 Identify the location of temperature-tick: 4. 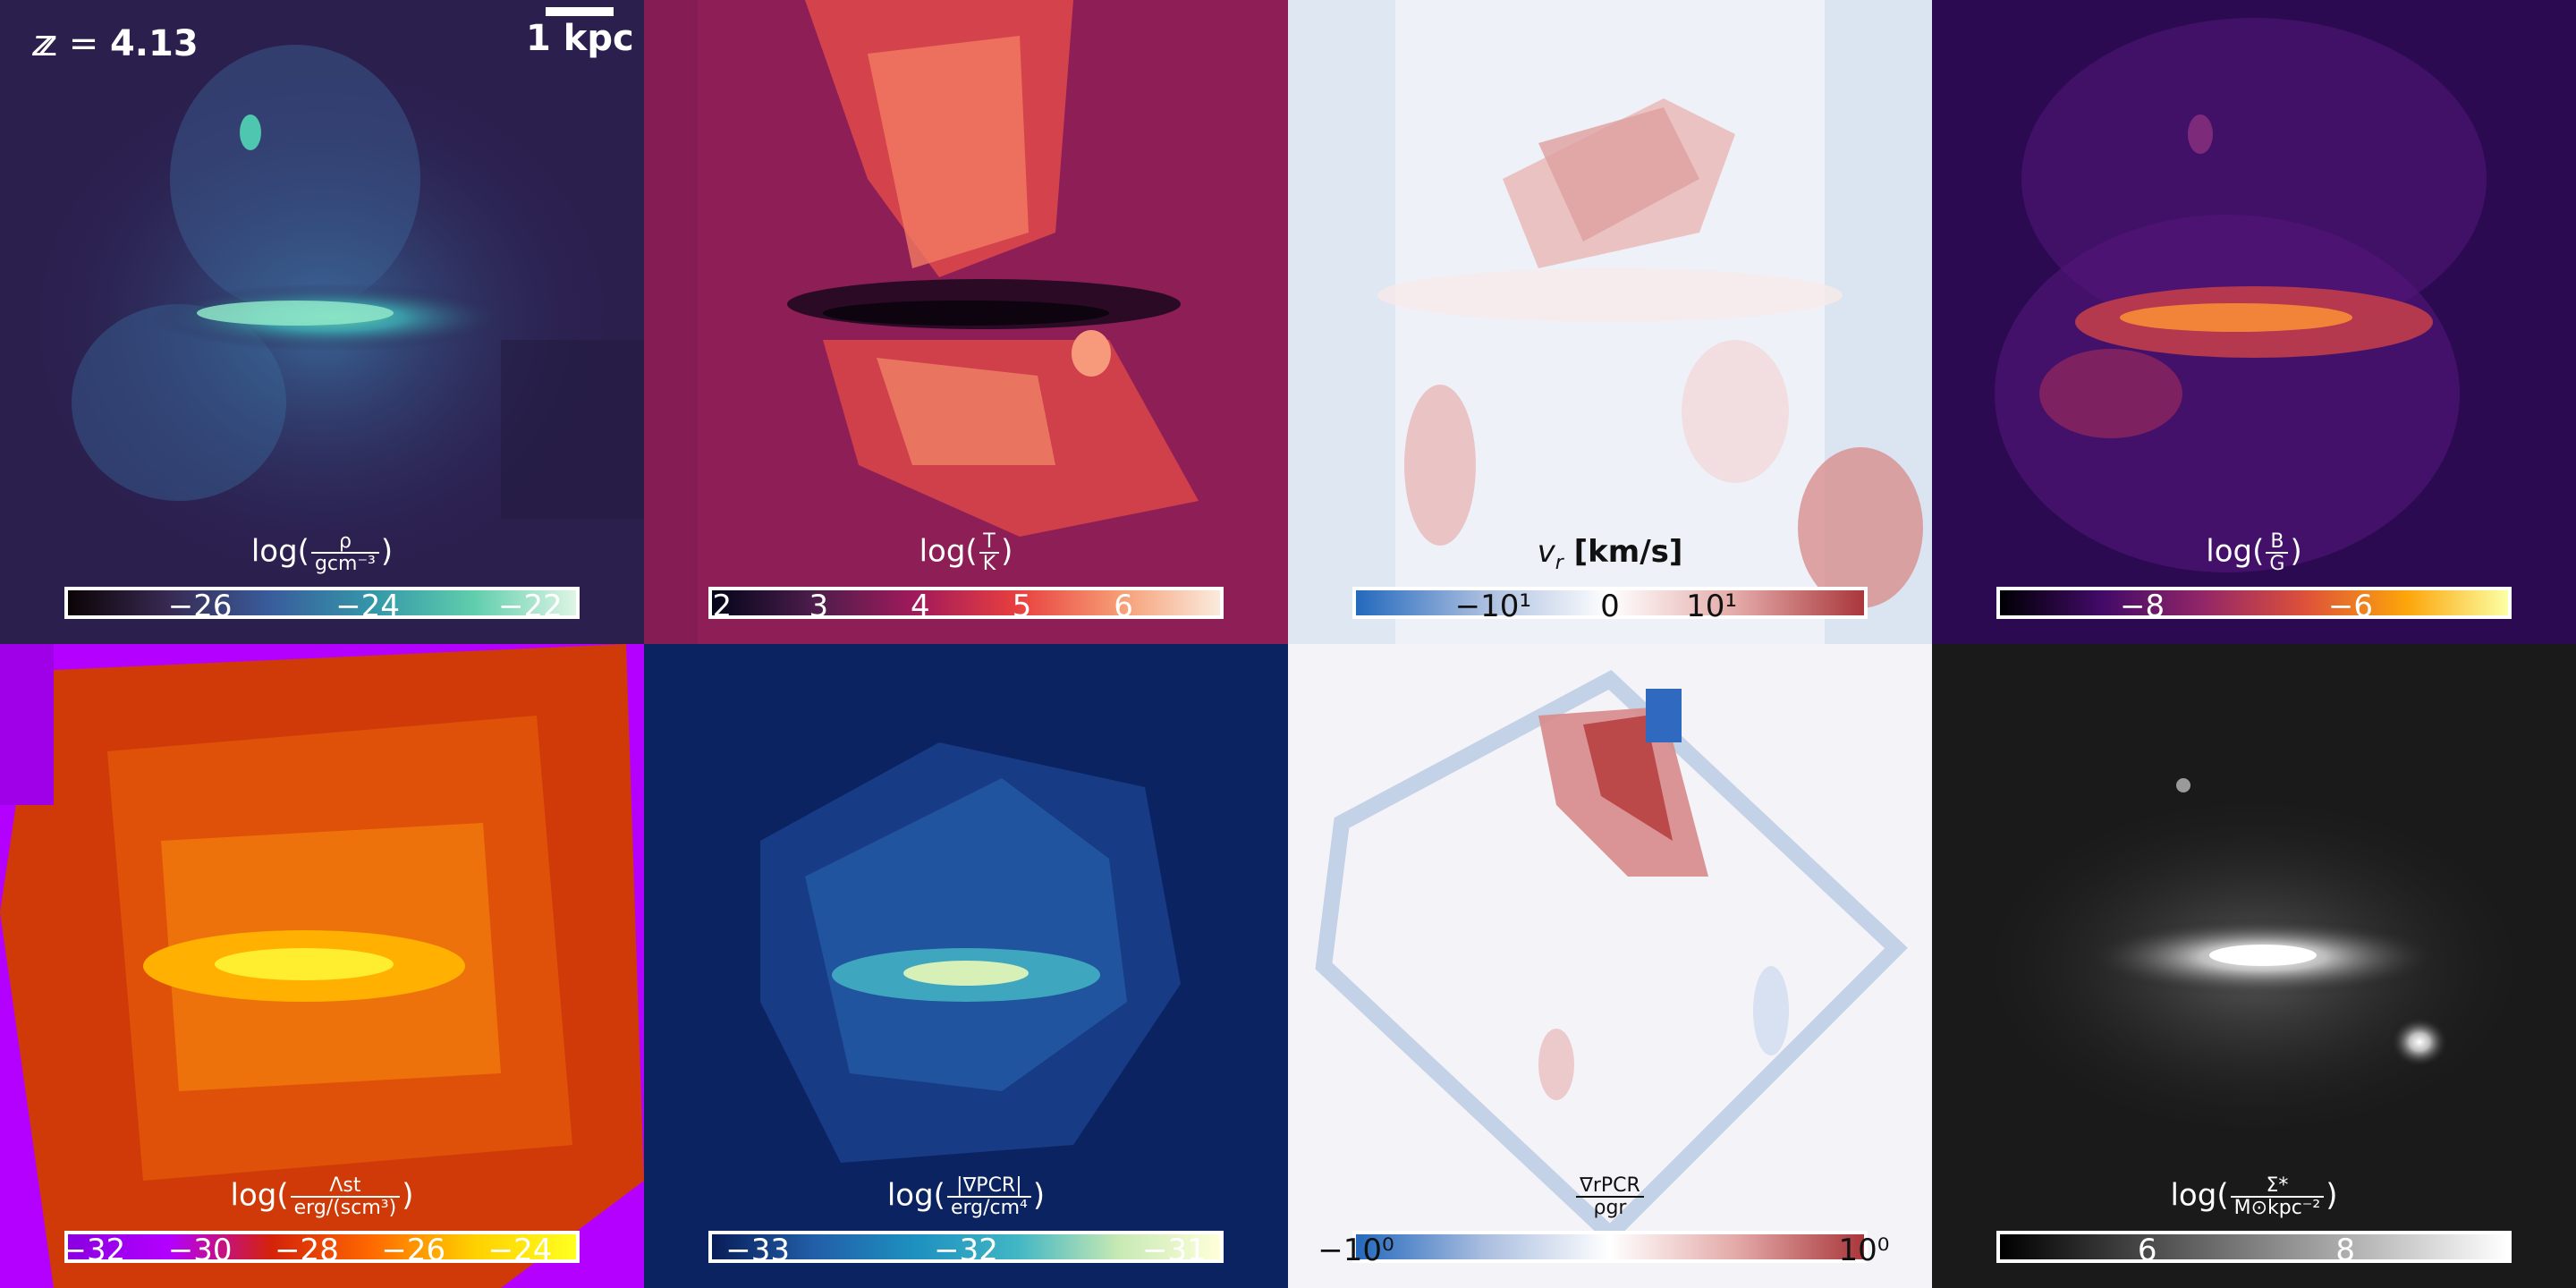
(920, 606).